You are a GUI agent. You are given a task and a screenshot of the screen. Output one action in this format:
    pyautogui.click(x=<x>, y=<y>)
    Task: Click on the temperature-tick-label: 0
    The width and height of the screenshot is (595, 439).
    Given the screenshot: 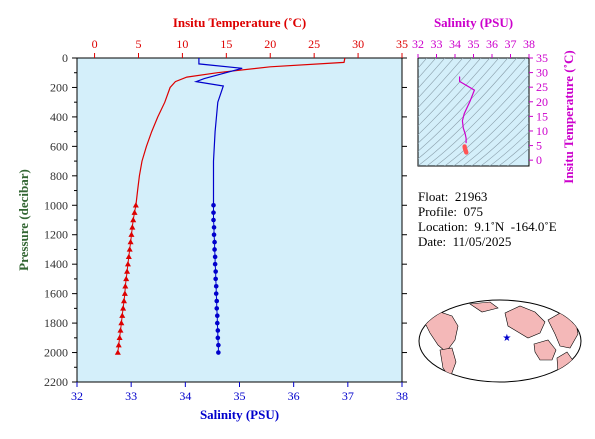 What is the action you would take?
    pyautogui.click(x=95, y=44)
    